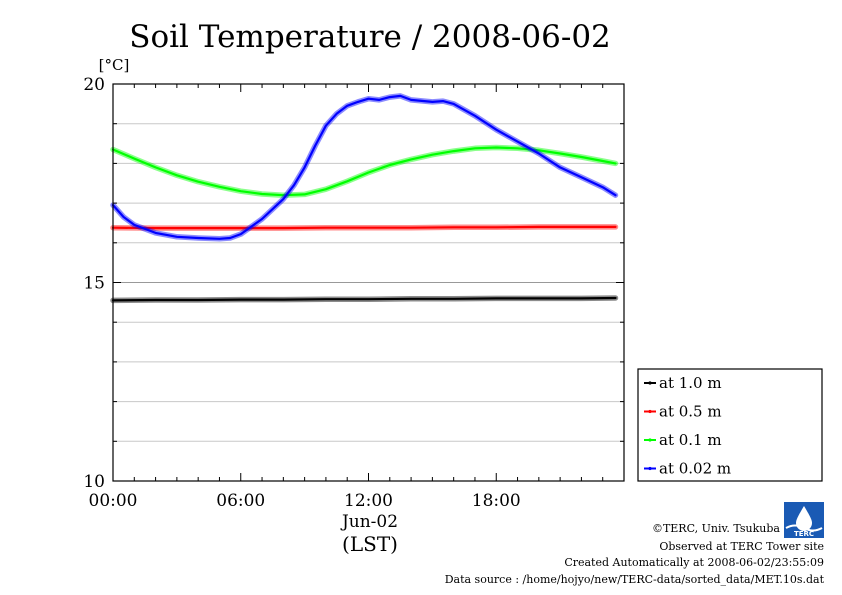 The image size is (842, 595). Describe the element at coordinates (690, 440) in the screenshot. I see `legend-label: at 0.1 m` at that location.